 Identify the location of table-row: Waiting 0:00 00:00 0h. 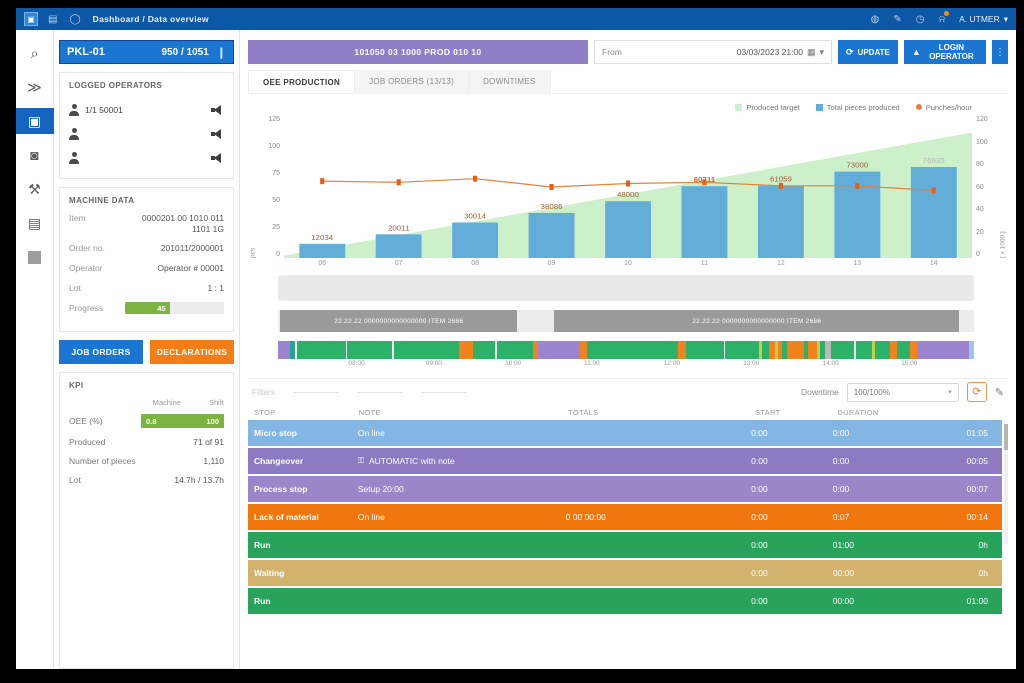
(625, 573).